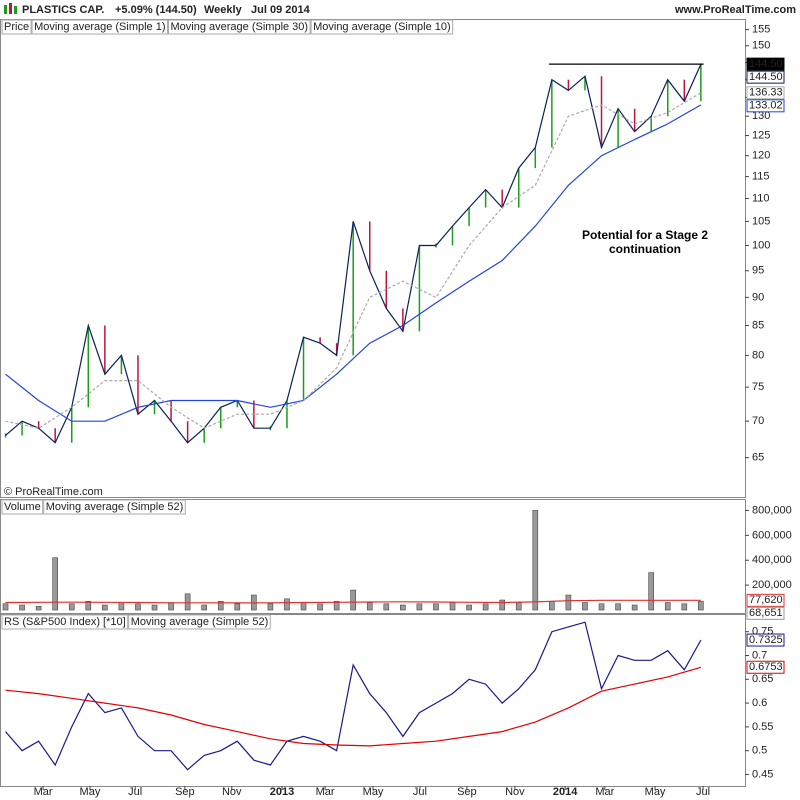 This screenshot has width=800, height=800. I want to click on legend-label: Moving average (Simple 10), so click(382, 27).